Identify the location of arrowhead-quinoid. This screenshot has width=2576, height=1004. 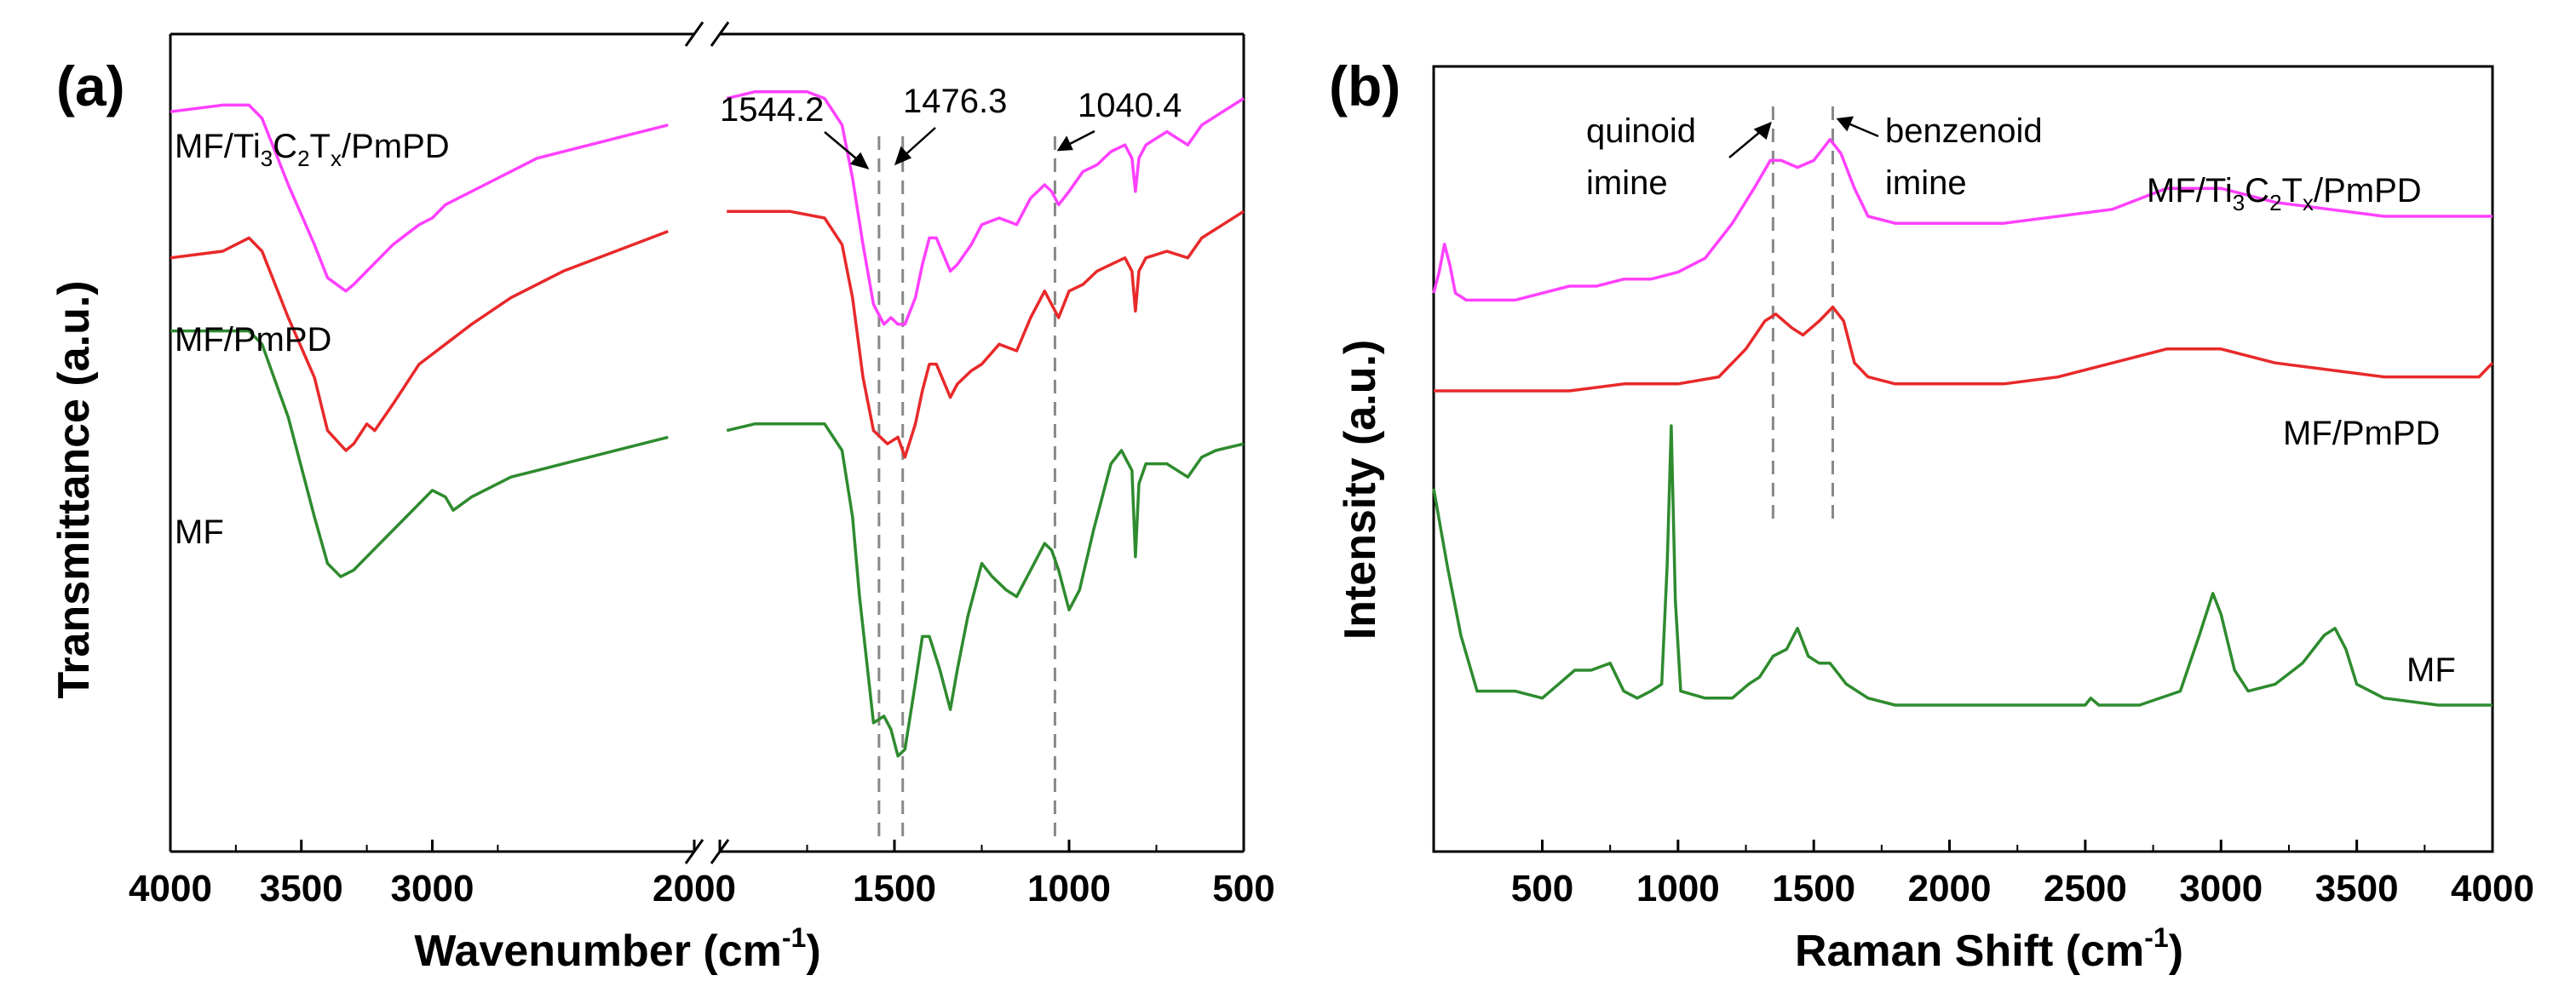
(1763, 131).